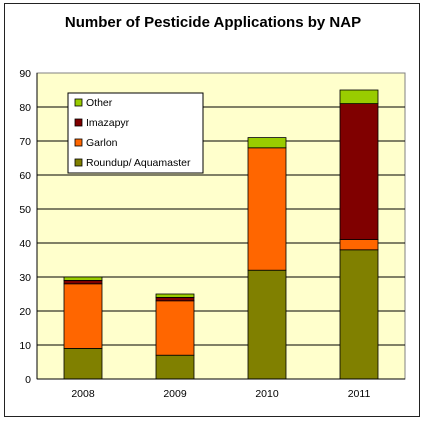 The image size is (426, 424). I want to click on x-category-label: 2008, so click(83, 394).